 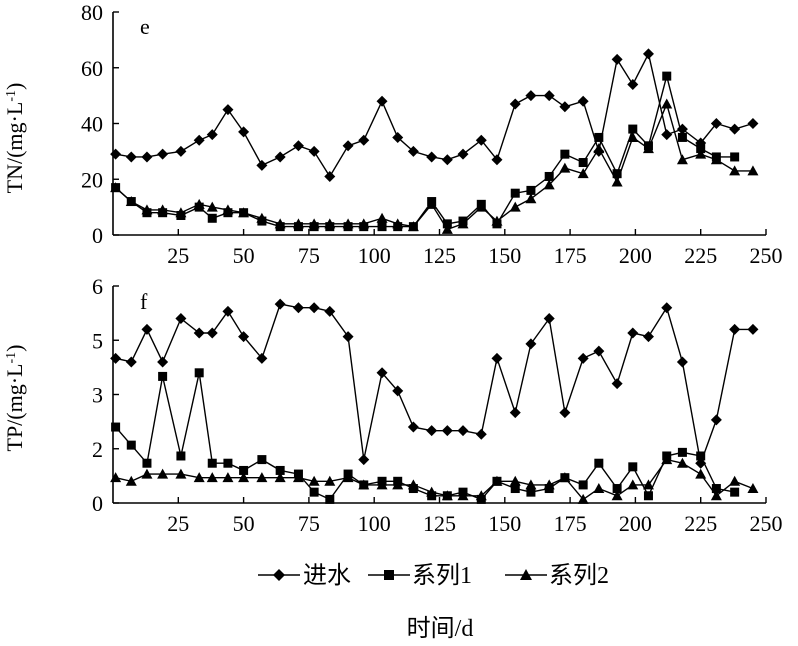 What do you see at coordinates (557, 575) in the screenshot?
I see `legend-item-series2: 系列2` at bounding box center [557, 575].